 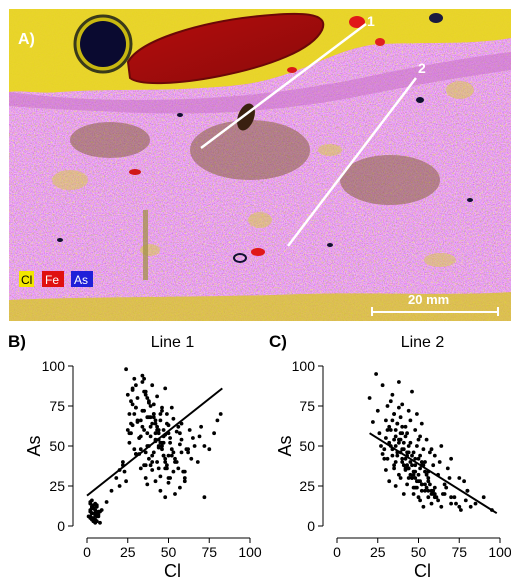 What do you see at coordinates (428, 299) in the screenshot?
I see `scale-bar-label: 20 mm` at bounding box center [428, 299].